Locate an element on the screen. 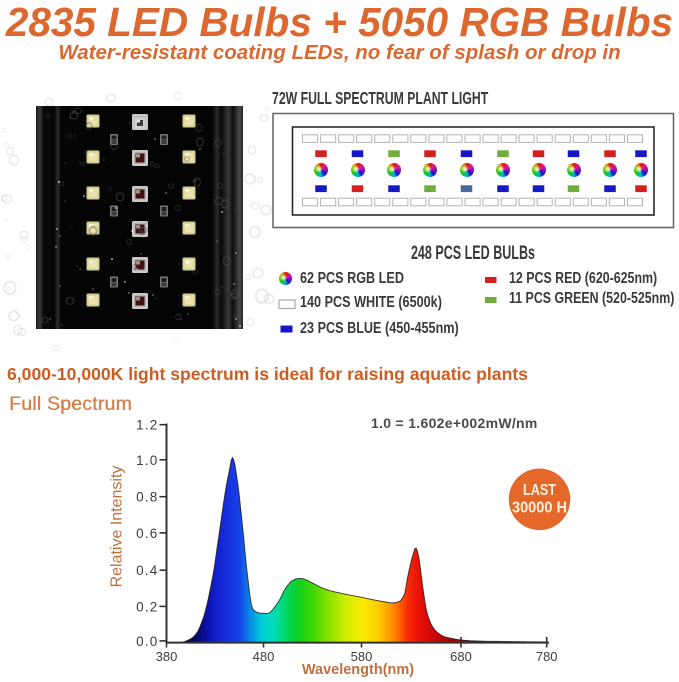 This screenshot has width=679, height=682. svg-text: 380 is located at coordinates (167, 656).